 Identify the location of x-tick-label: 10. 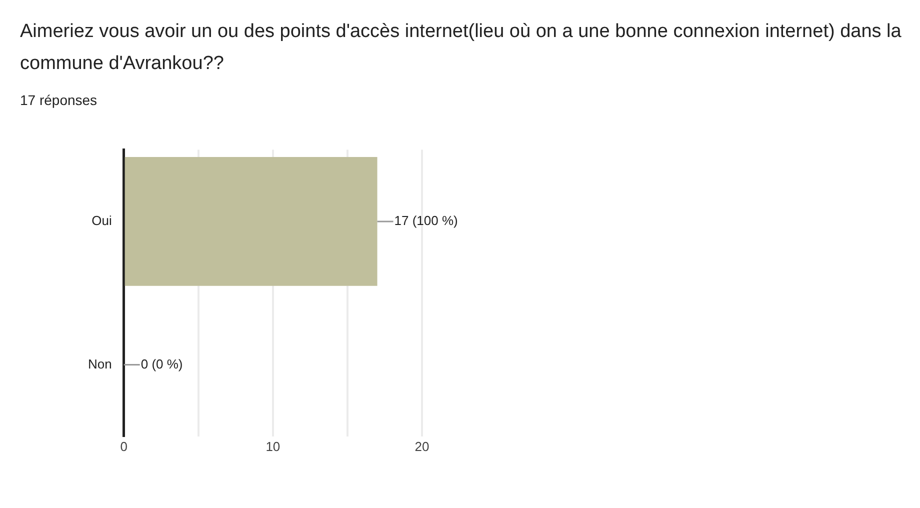
(273, 446).